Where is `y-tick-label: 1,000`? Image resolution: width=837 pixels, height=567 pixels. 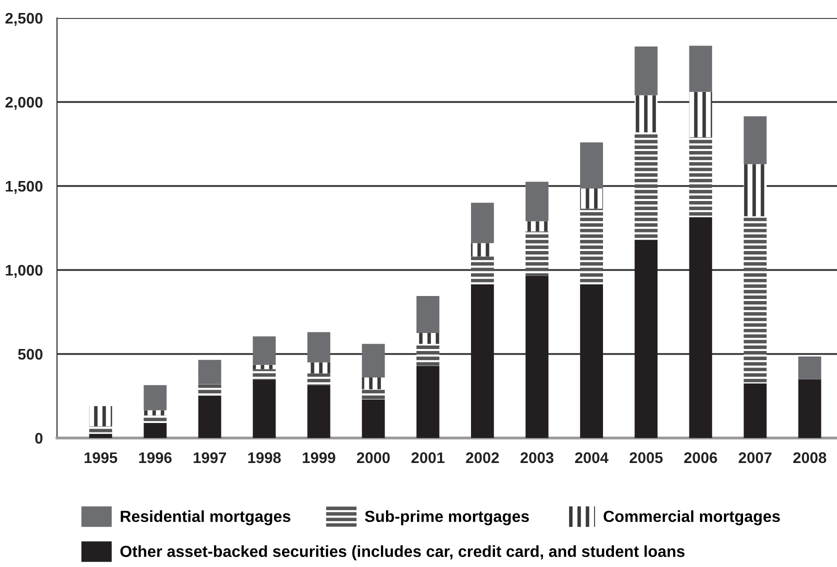
y-tick-label: 1,000 is located at coordinates (24, 271).